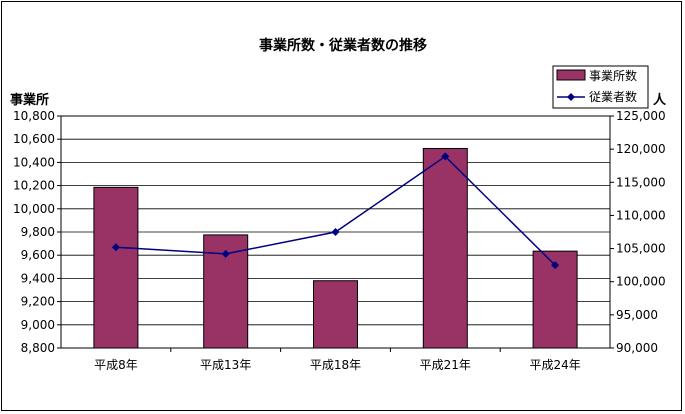 This screenshot has width=685, height=414. I want to click on y-axis-right-label: 人, so click(660, 100).